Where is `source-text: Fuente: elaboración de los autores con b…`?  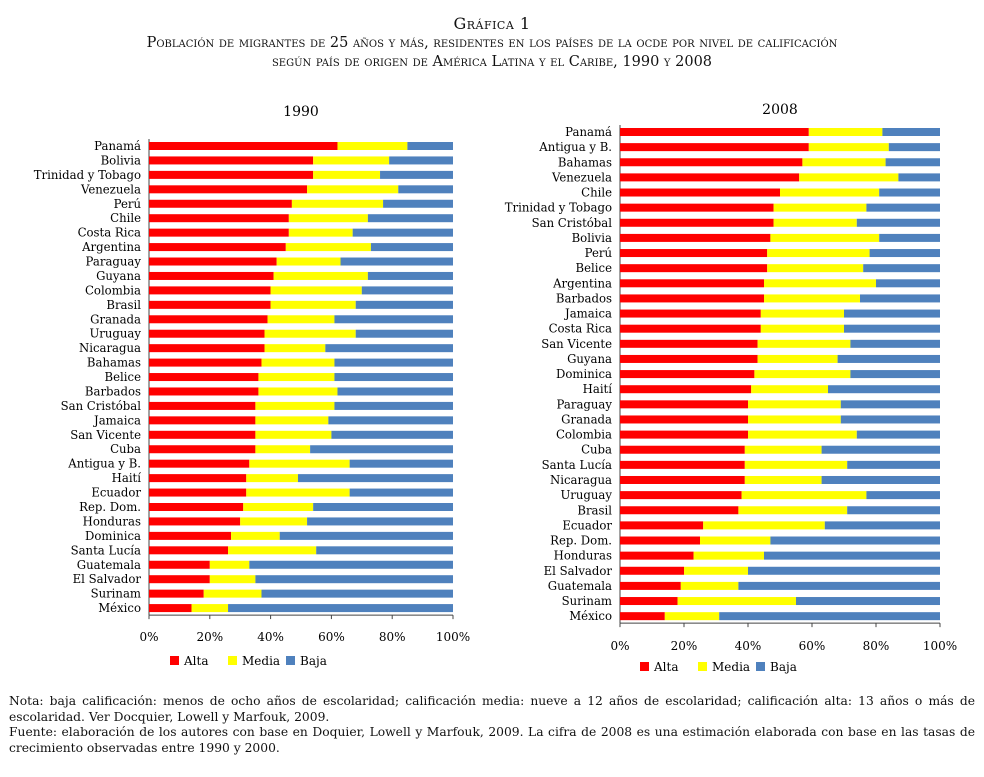
source-text: Fuente: elaboración de los autores con b… is located at coordinates (492, 740).